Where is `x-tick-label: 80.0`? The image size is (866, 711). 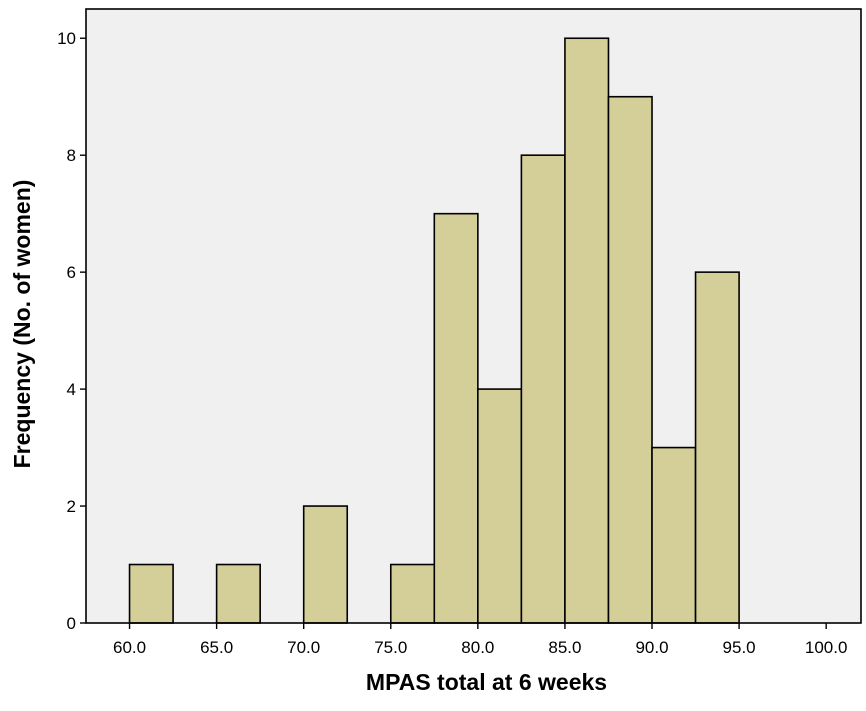
x-tick-label: 80.0 is located at coordinates (477, 647).